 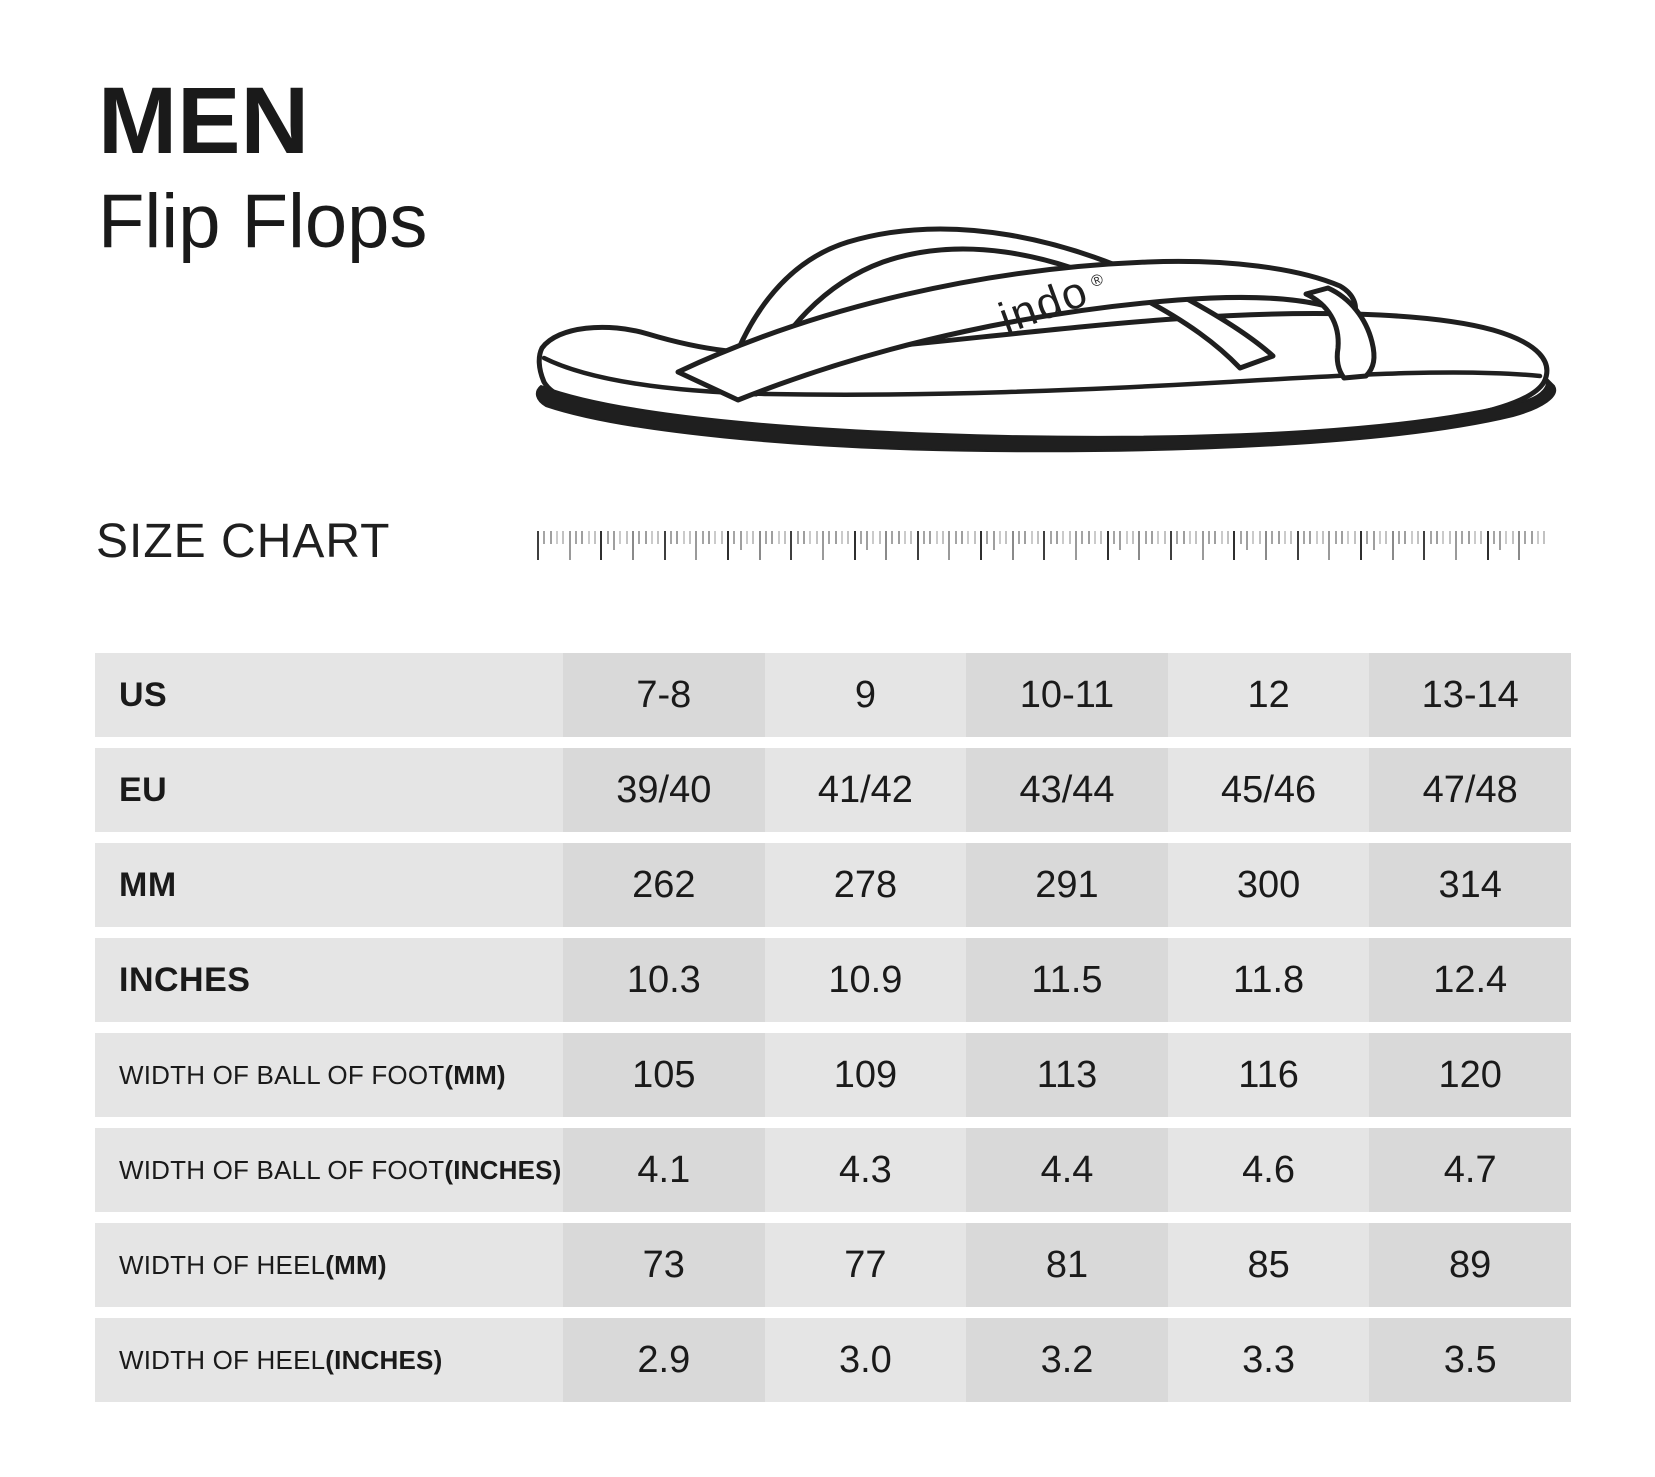 I want to click on cell-value: 13-14, so click(x=1470, y=695).